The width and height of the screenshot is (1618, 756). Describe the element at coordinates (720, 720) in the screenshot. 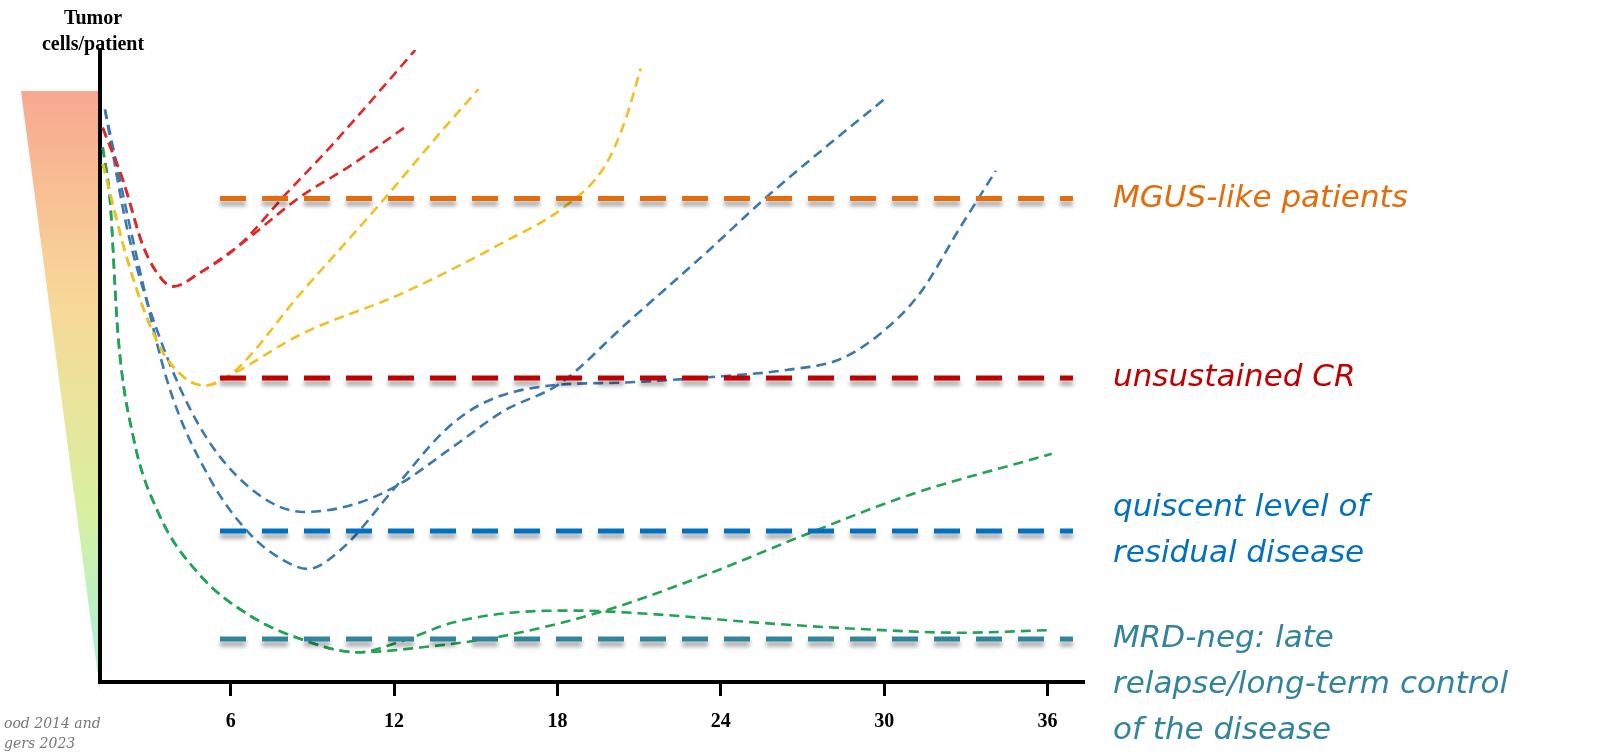

I see `x-tick-label: 24` at that location.